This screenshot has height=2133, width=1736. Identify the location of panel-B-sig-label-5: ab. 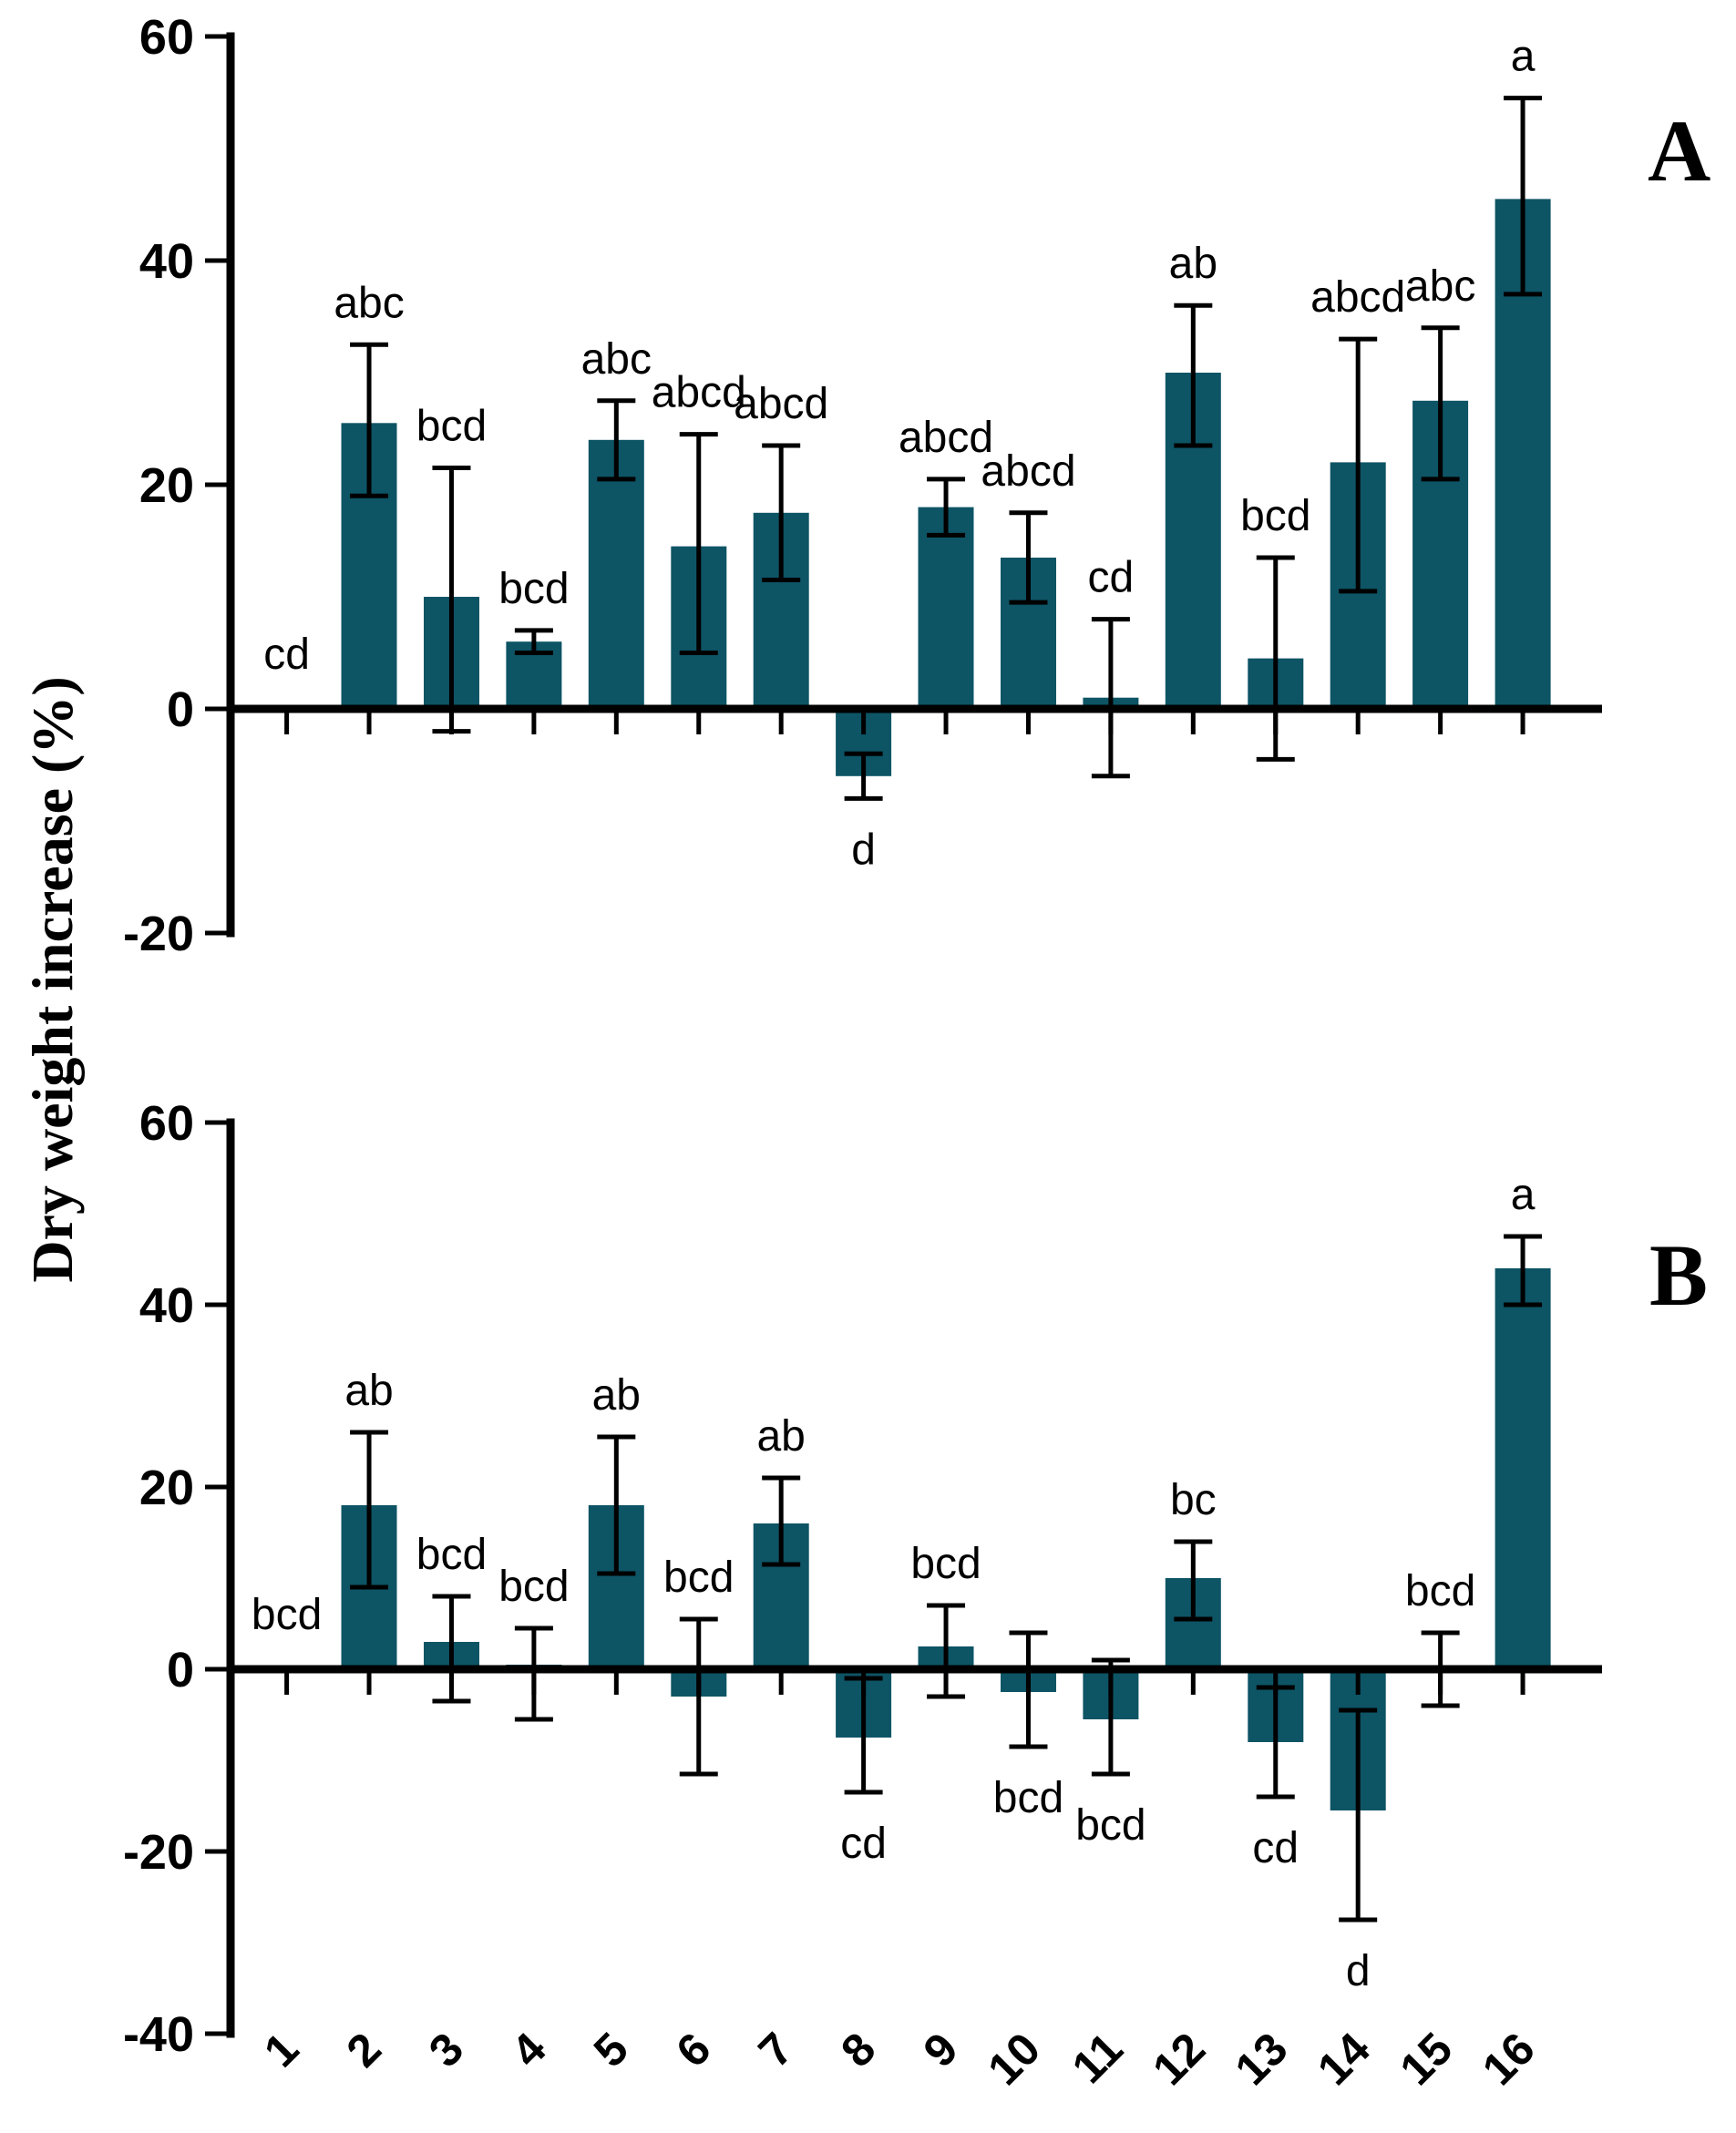
(616, 1395).